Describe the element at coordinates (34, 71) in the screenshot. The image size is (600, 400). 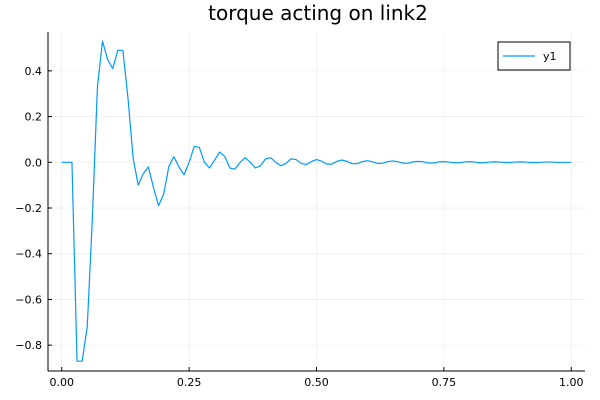
I see `y-tick-label-6: 0.4` at that location.